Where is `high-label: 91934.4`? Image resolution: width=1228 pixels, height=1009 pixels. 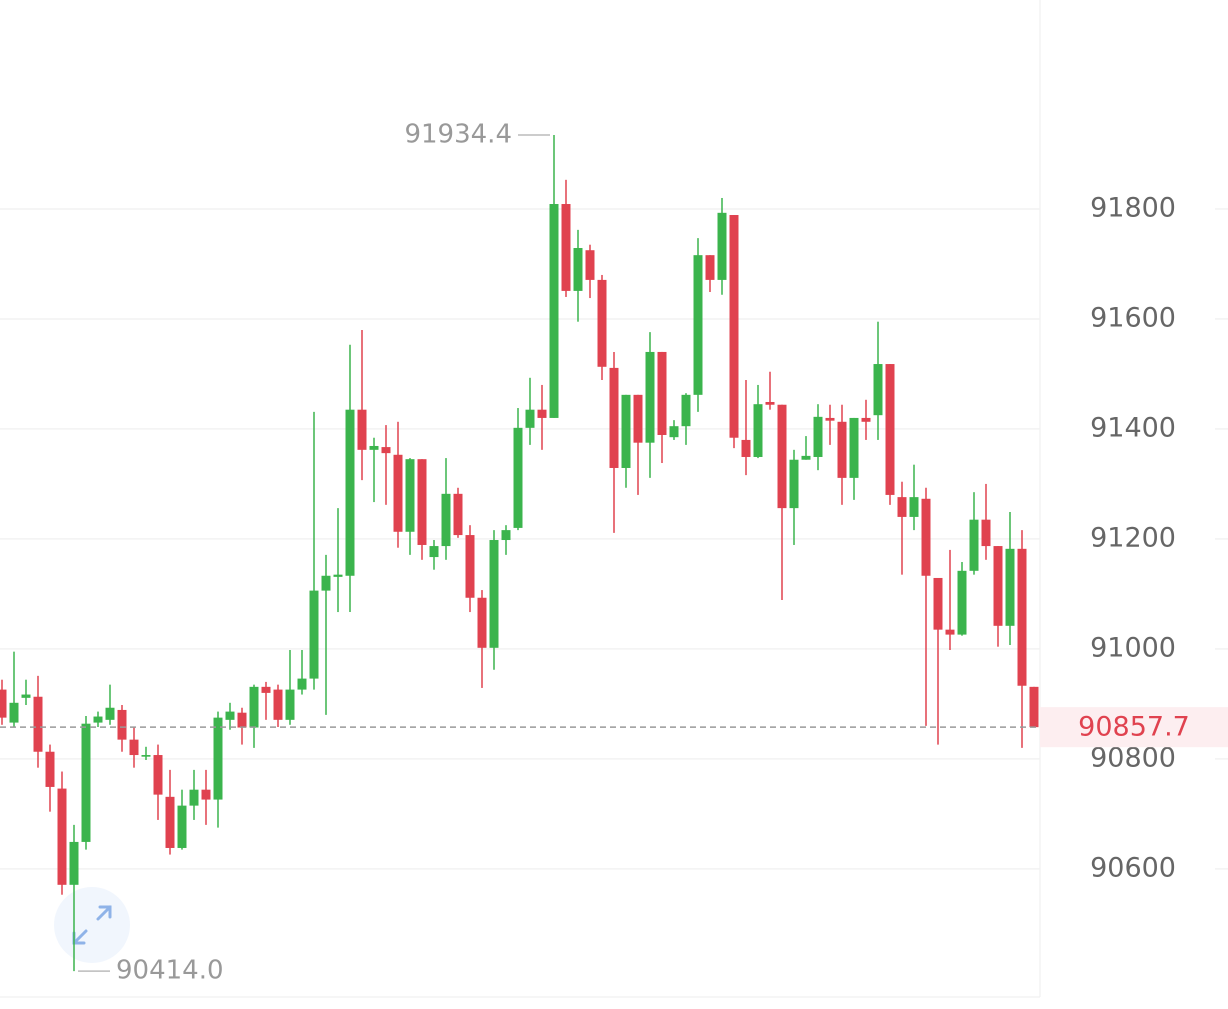 high-label: 91934.4 is located at coordinates (458, 135).